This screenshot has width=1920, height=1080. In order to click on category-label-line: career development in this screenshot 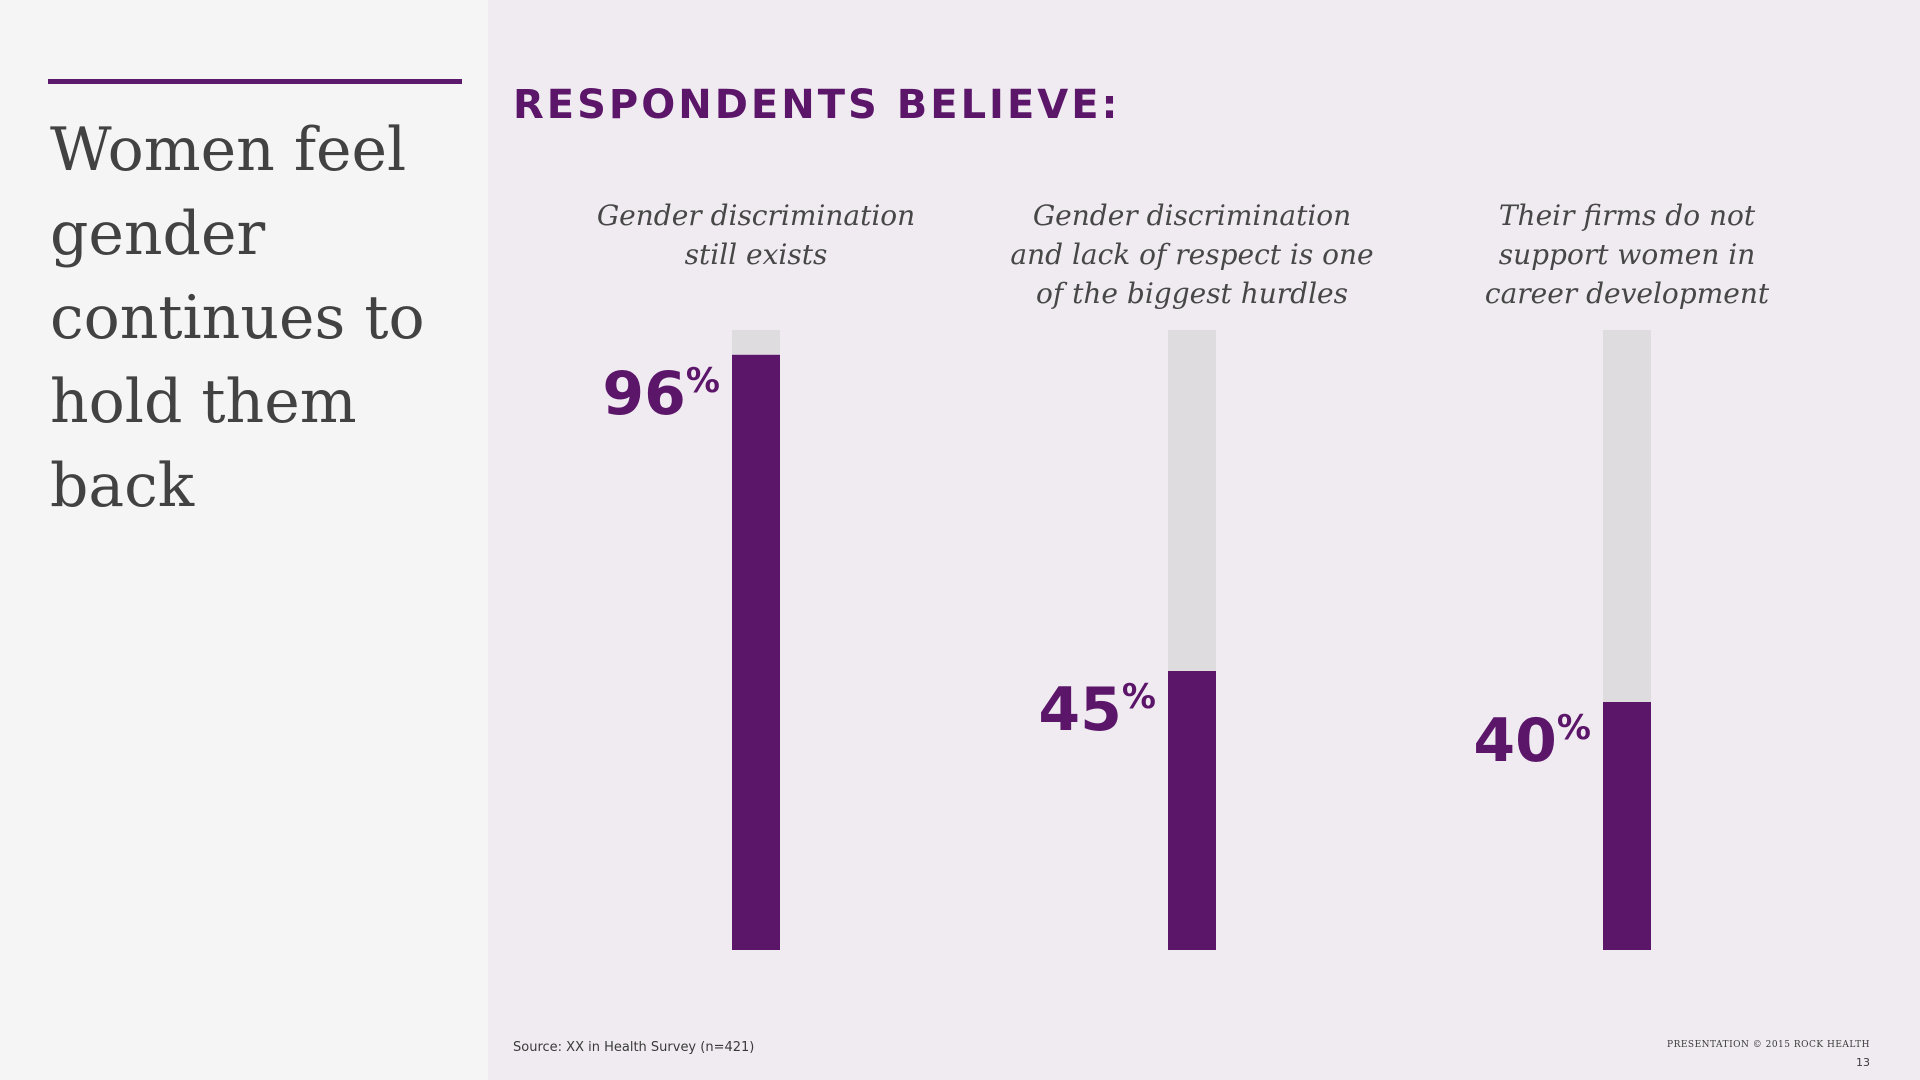, I will do `click(1627, 293)`.